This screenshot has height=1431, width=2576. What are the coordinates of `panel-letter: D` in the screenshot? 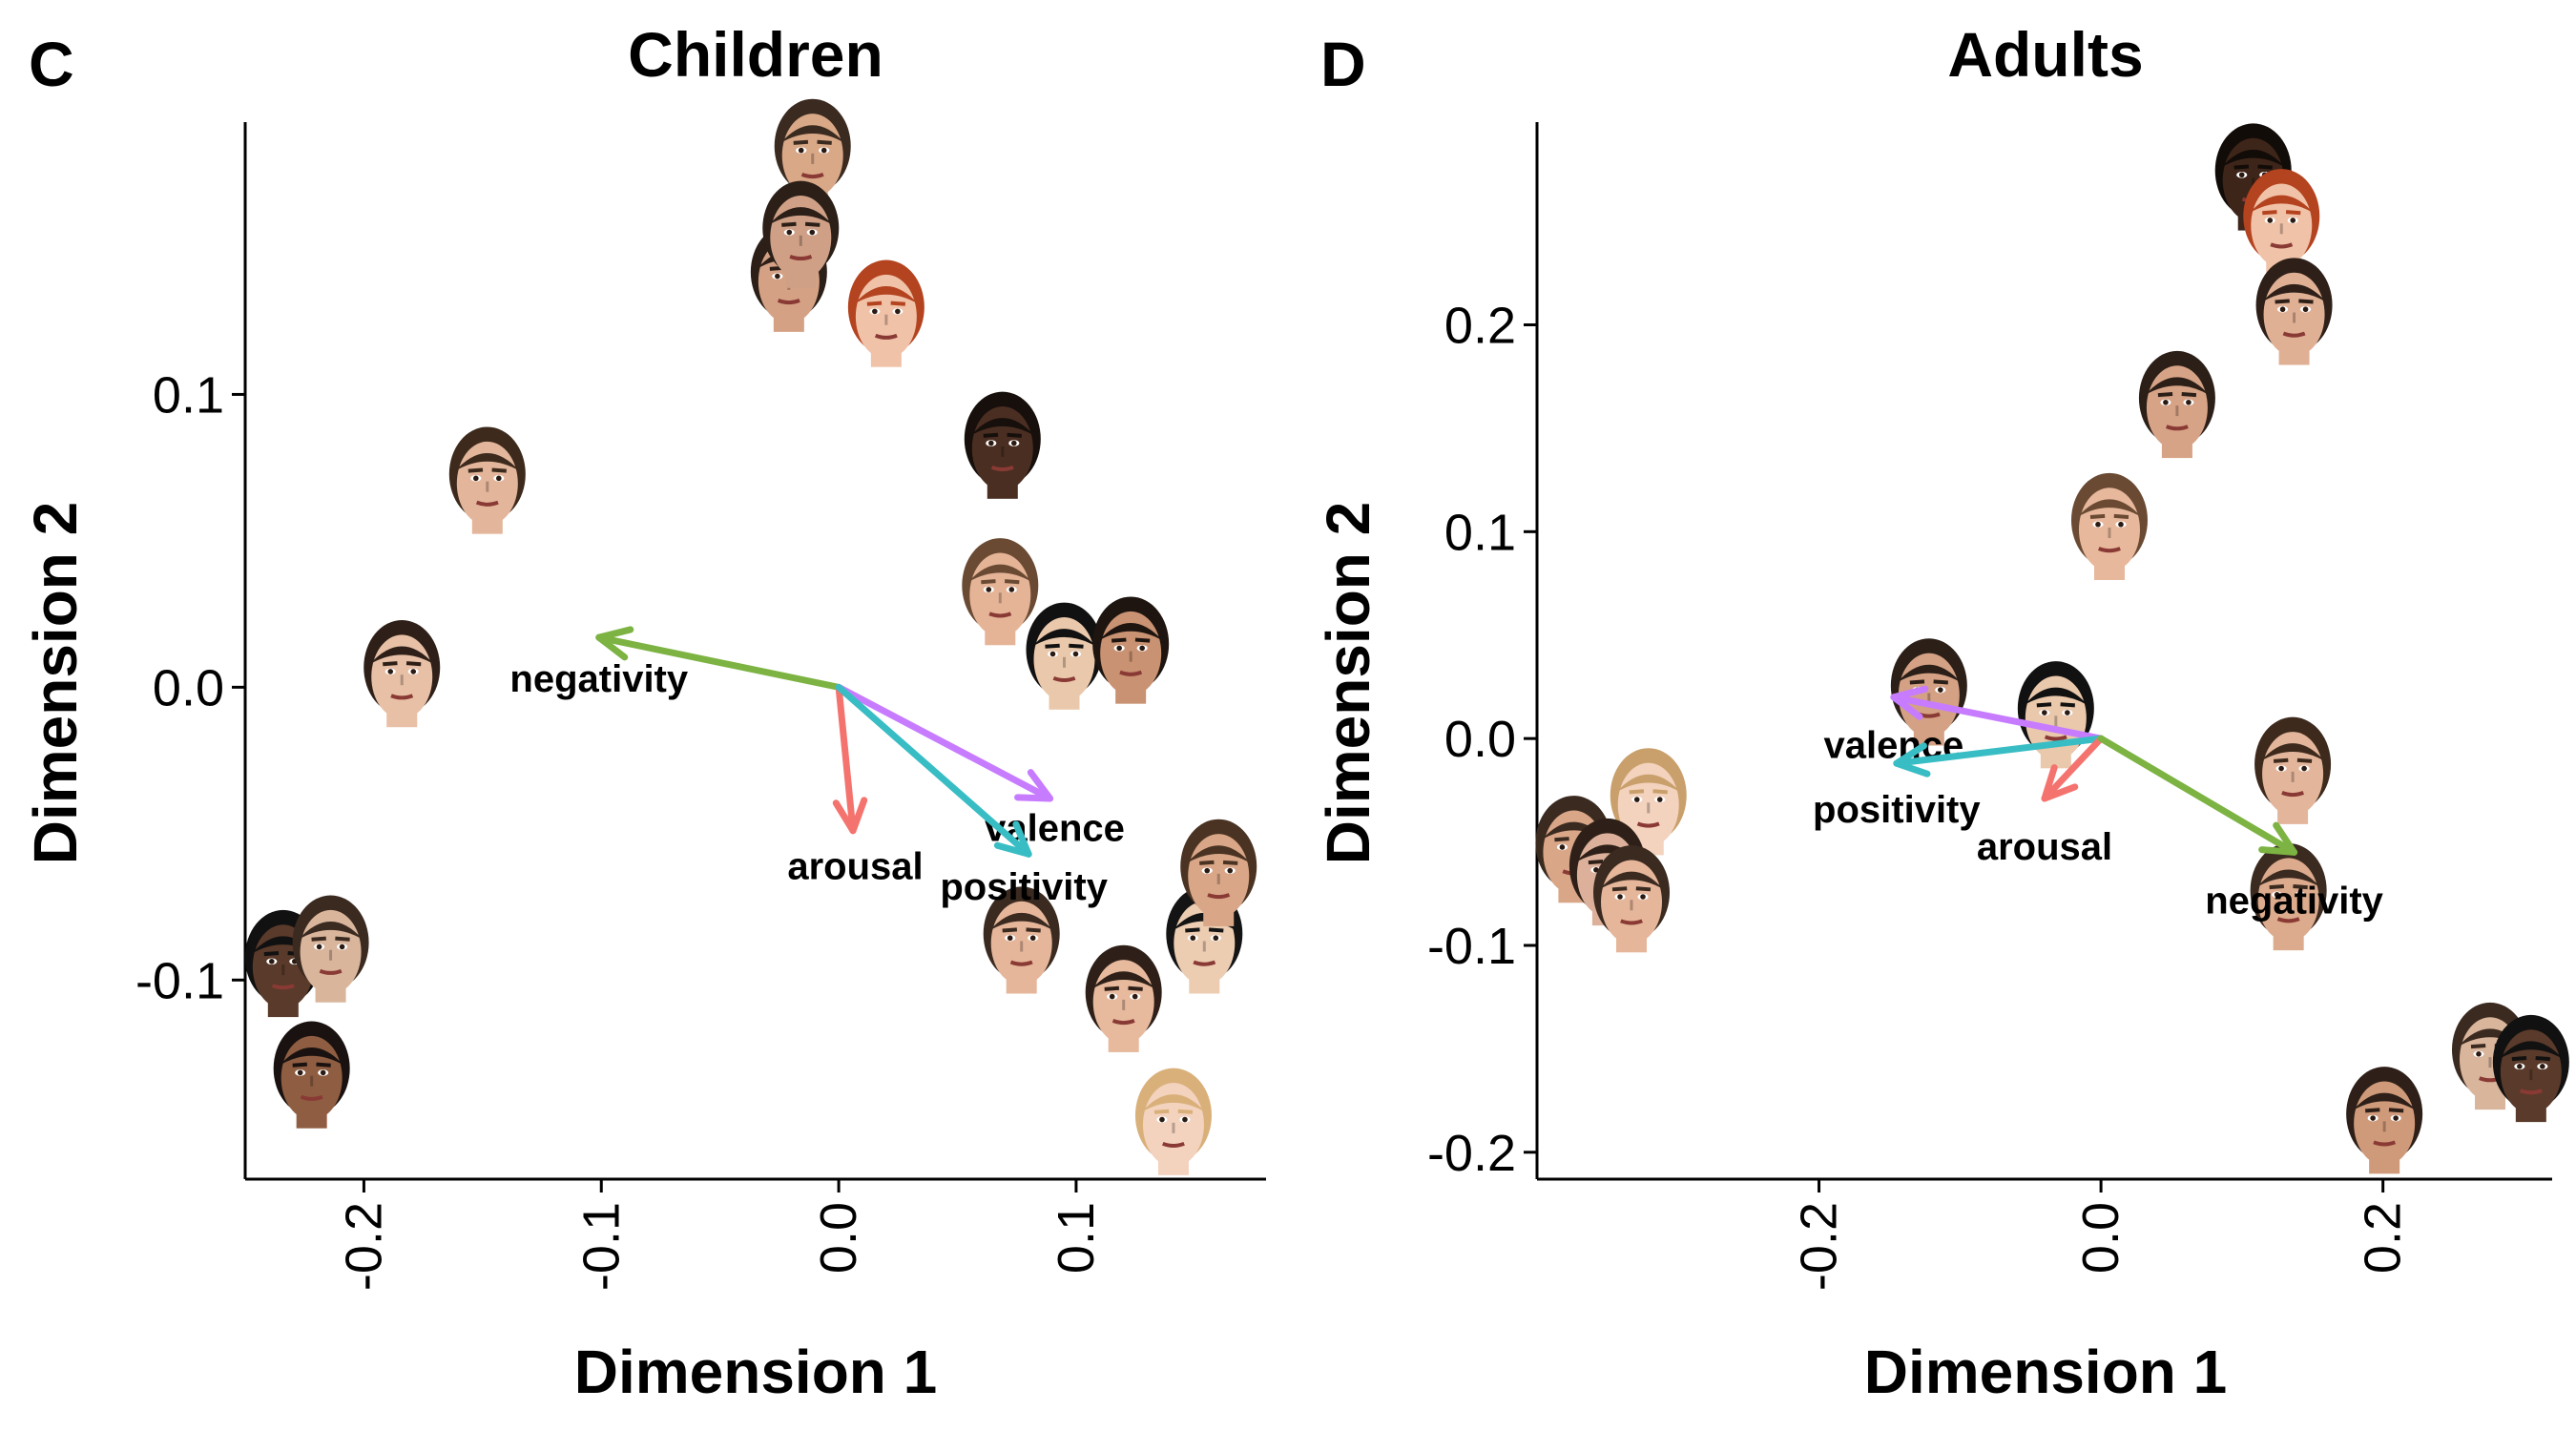 It's located at (1343, 64).